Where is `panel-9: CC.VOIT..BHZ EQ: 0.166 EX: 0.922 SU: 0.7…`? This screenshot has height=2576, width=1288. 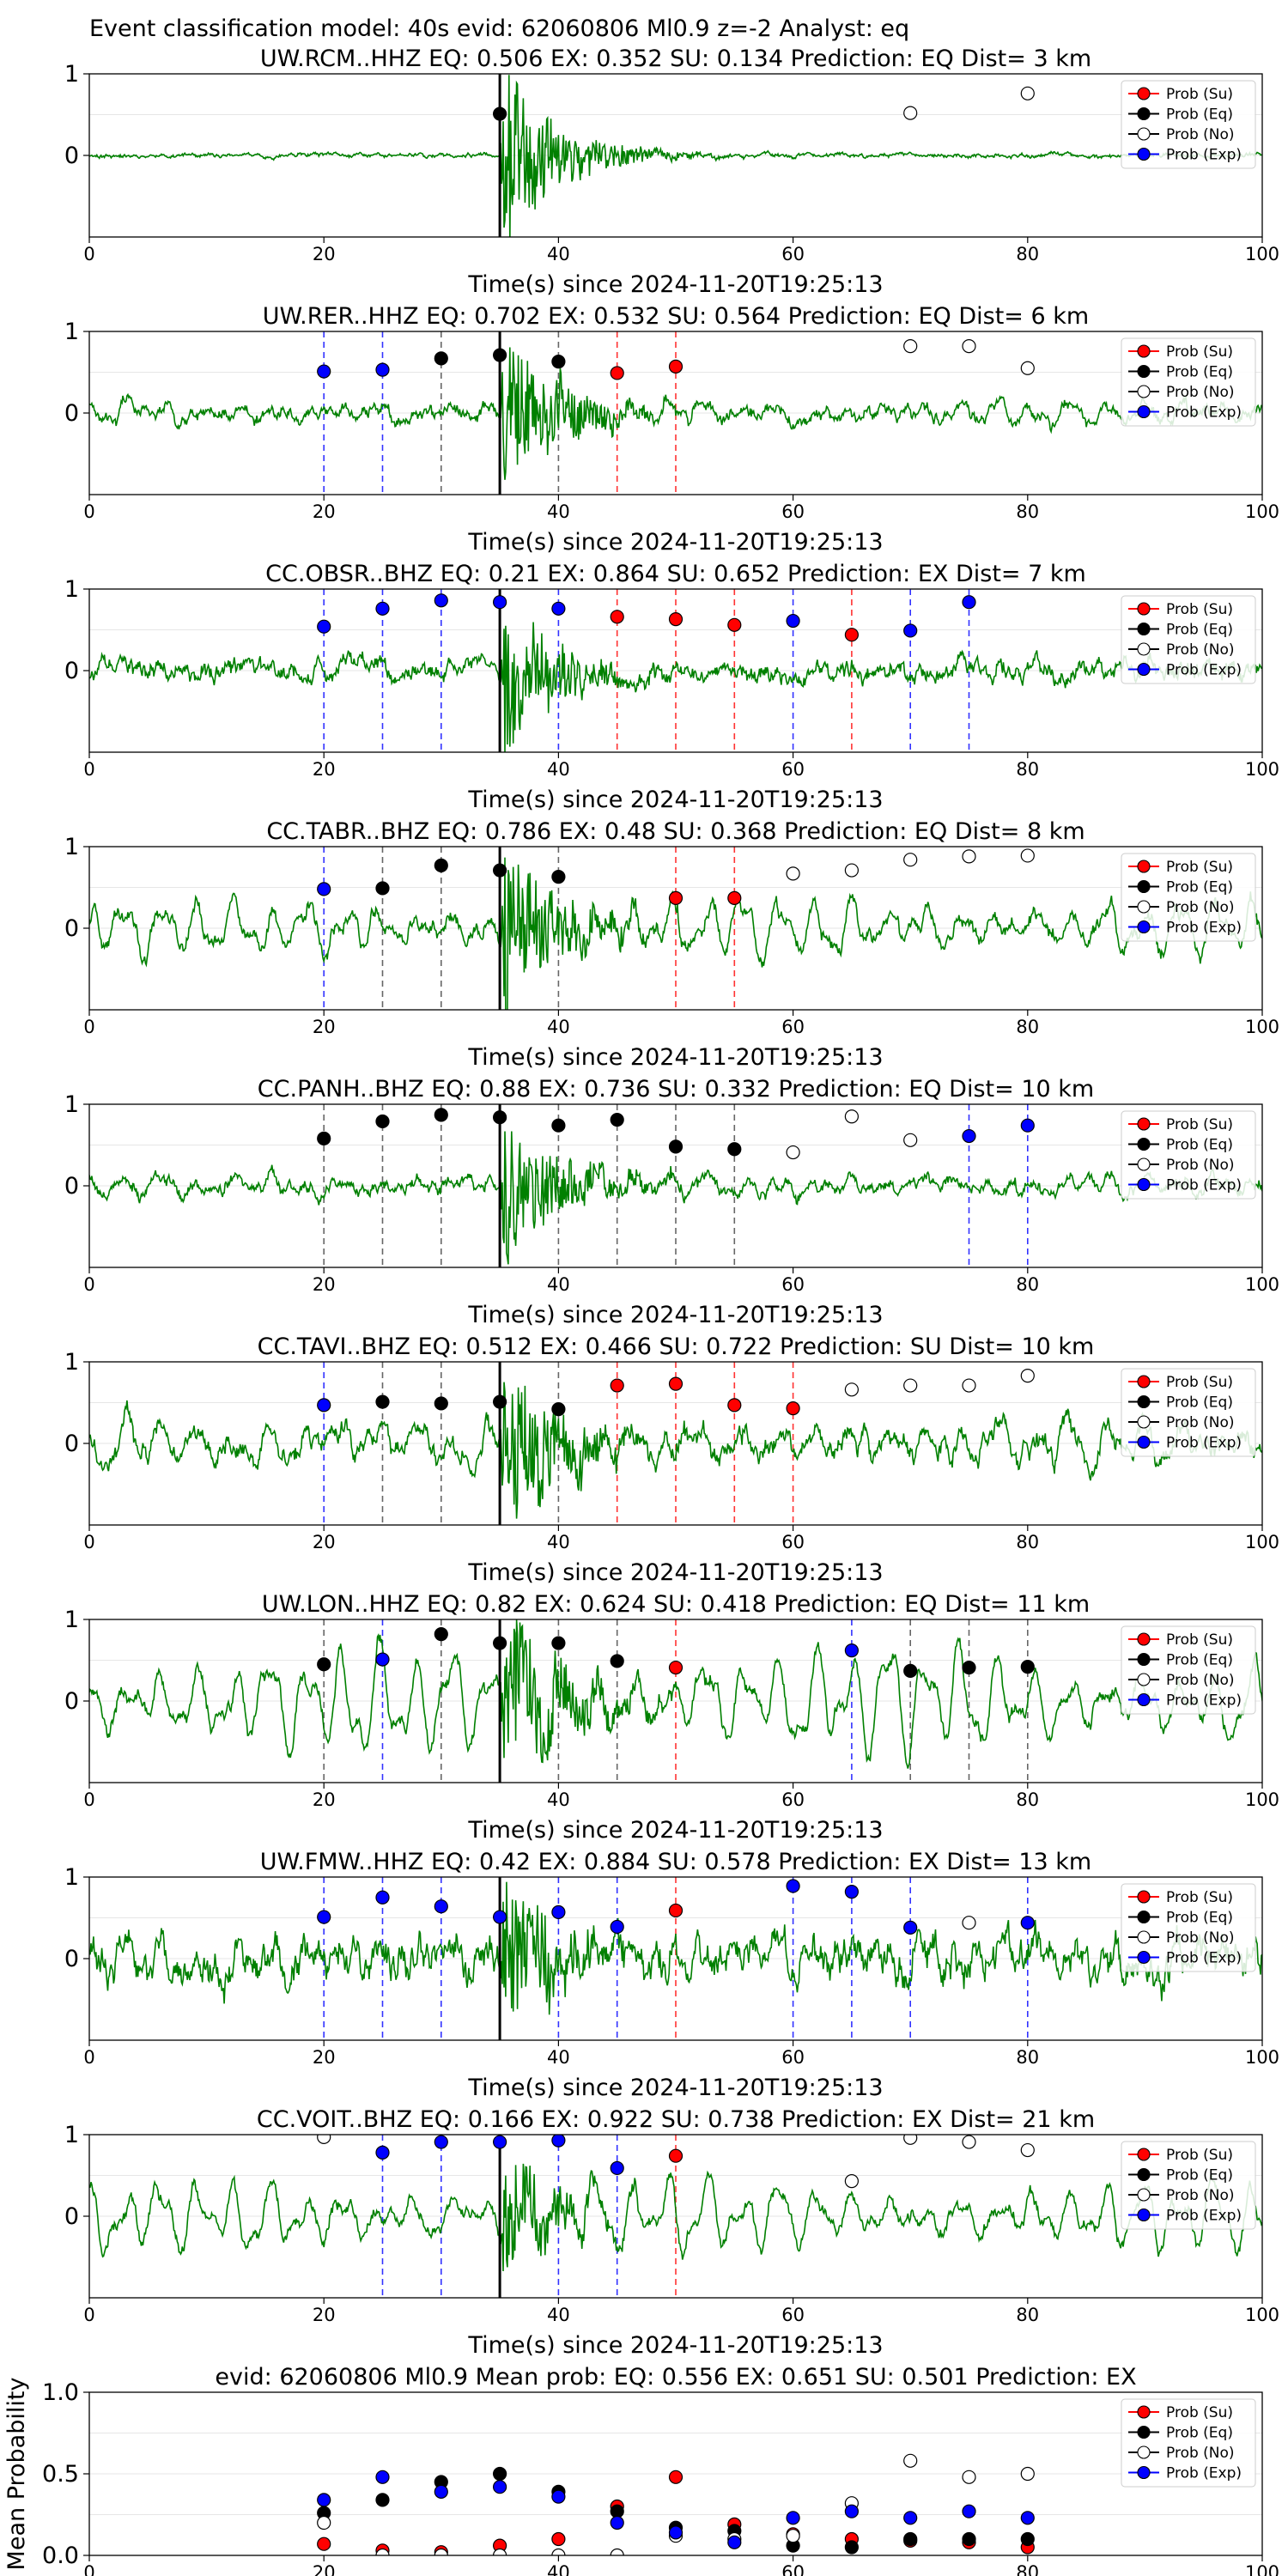 panel-9: CC.VOIT..BHZ EQ: 0.166 EX: 0.922 SU: 0.7… is located at coordinates (671, 2232).